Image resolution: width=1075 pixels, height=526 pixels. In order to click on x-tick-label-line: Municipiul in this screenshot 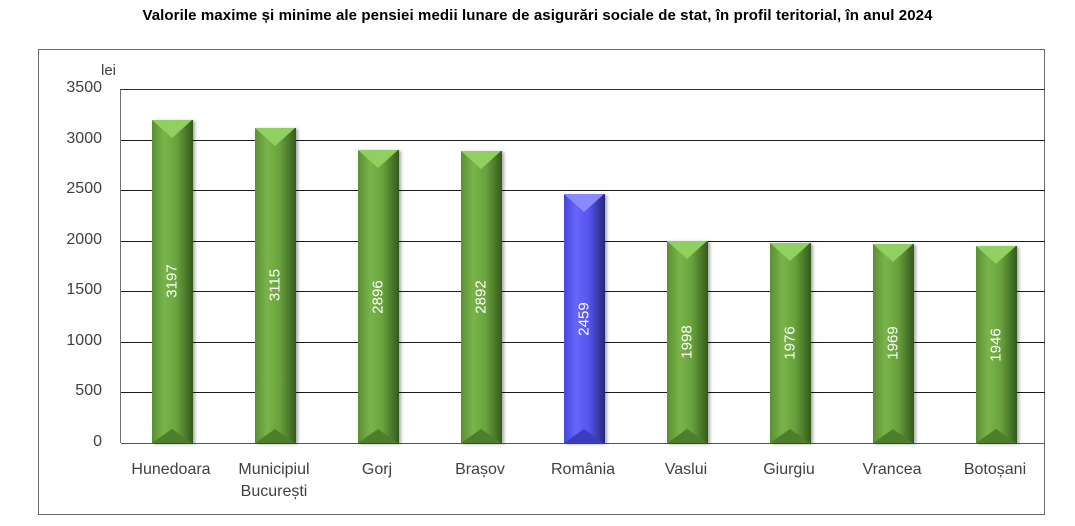, I will do `click(274, 469)`.